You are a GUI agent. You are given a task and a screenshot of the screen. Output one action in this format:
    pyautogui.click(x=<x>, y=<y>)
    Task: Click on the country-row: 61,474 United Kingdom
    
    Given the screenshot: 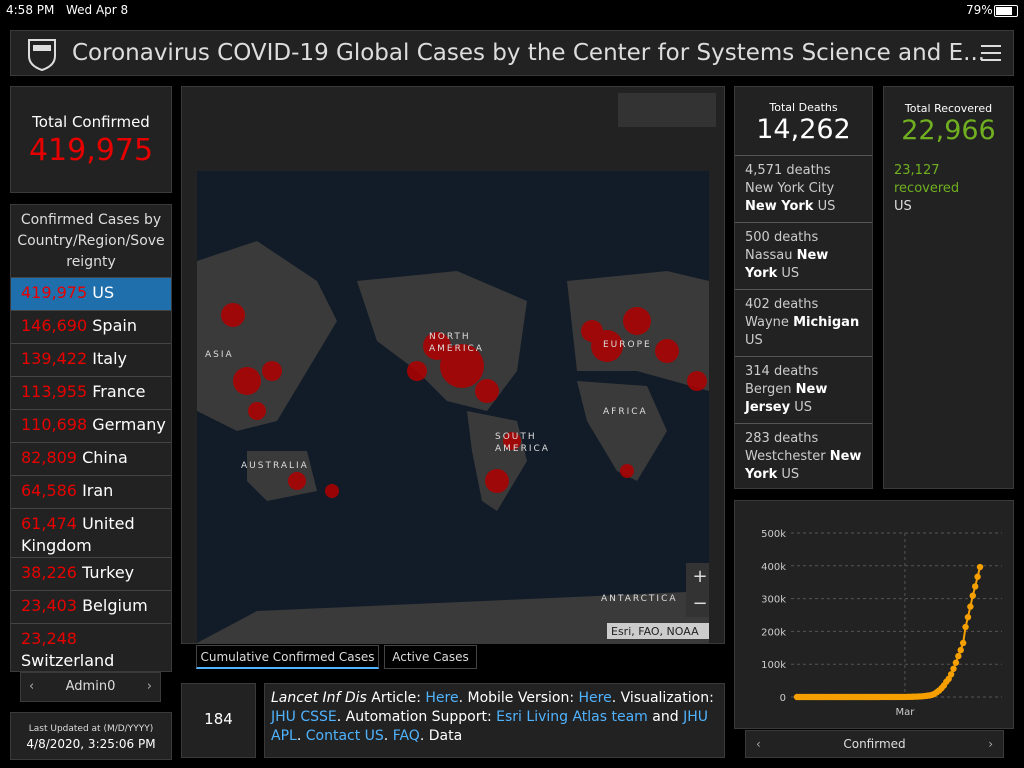 What is the action you would take?
    pyautogui.click(x=91, y=533)
    